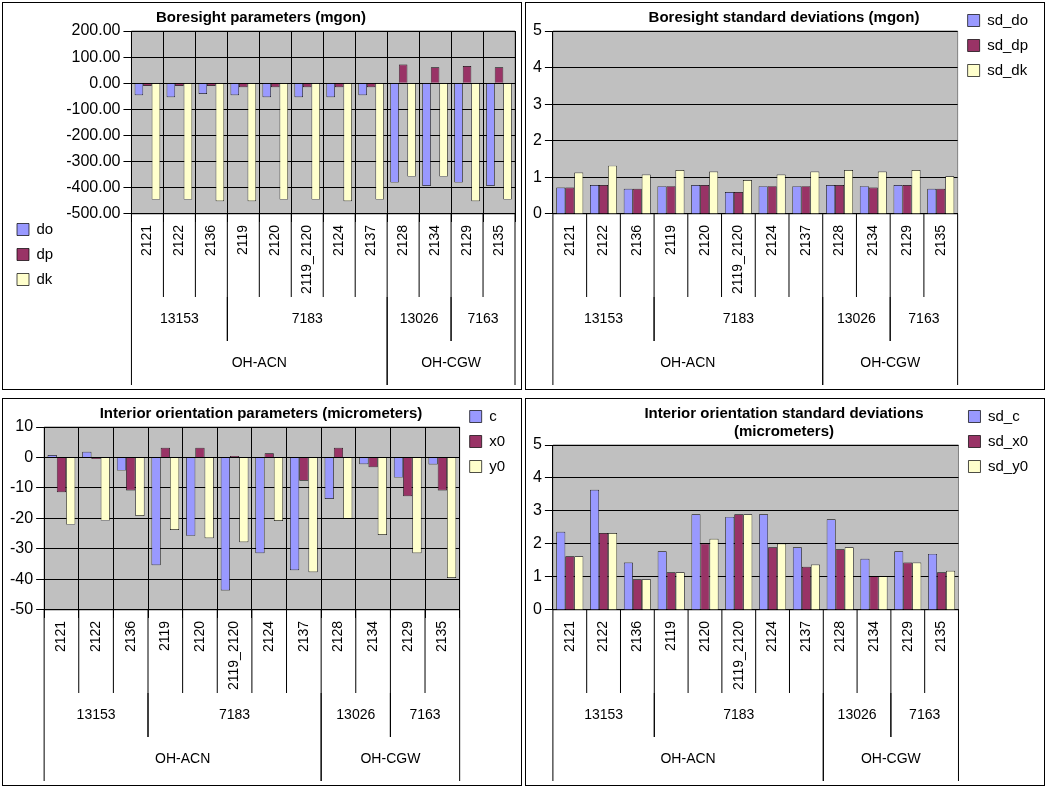  I want to click on legend-label: y0, so click(497, 465).